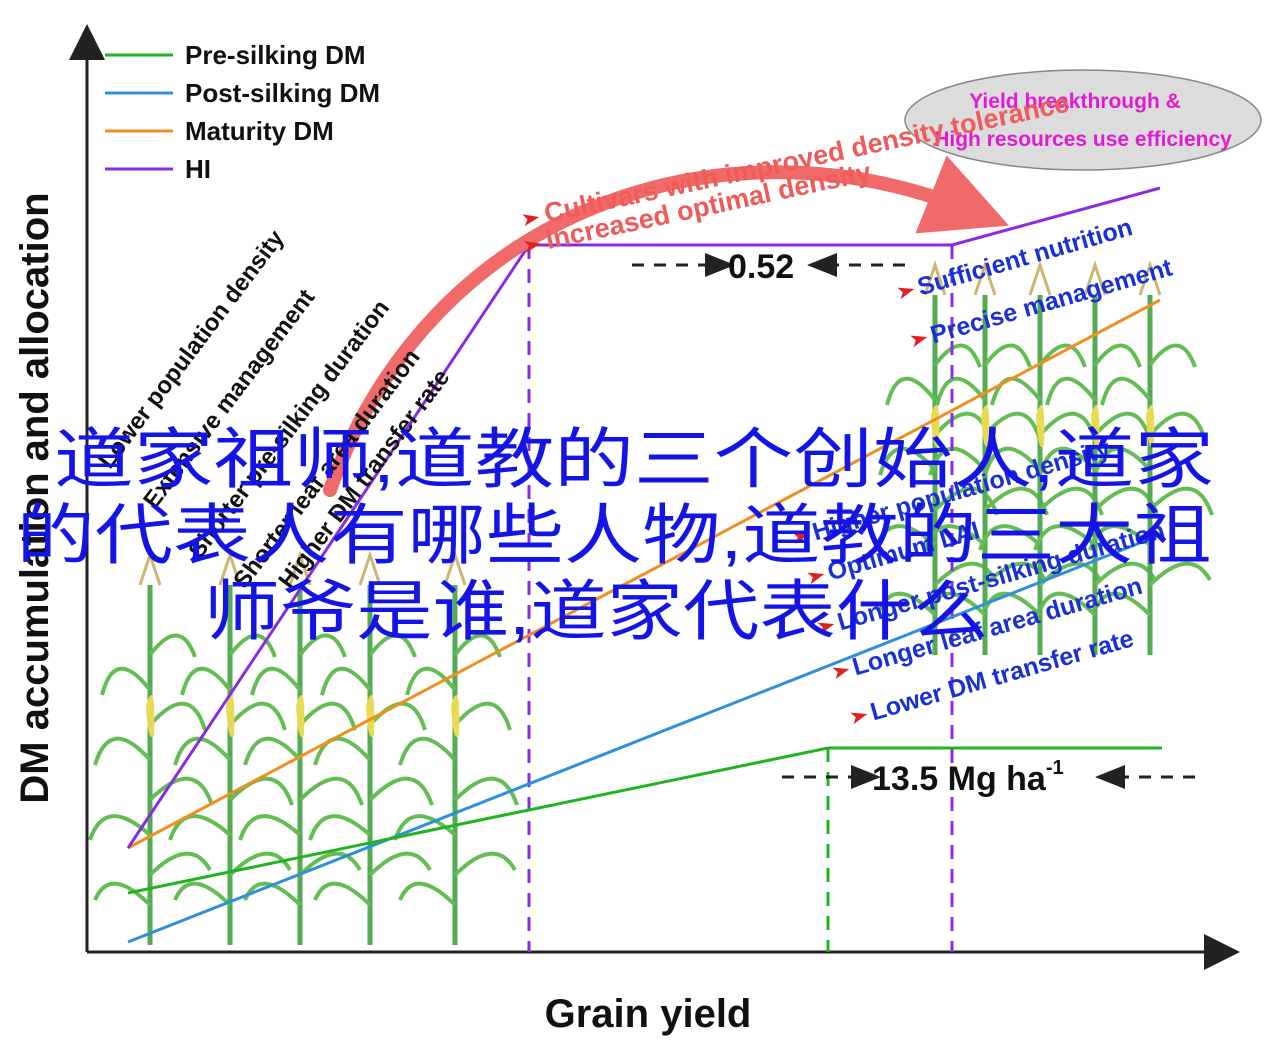 The width and height of the screenshot is (1269, 1041). What do you see at coordinates (1083, 139) in the screenshot?
I see `ellipse-line2: High resources use efficiency` at bounding box center [1083, 139].